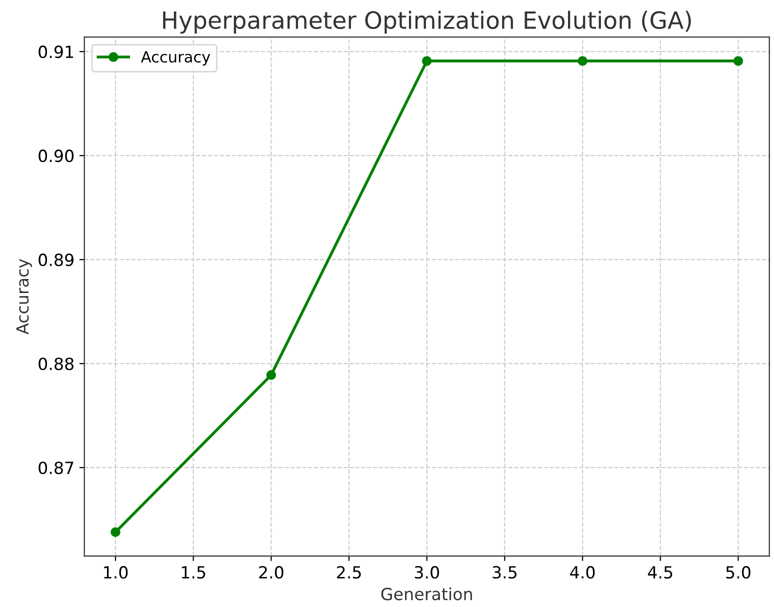  What do you see at coordinates (24, 296) in the screenshot?
I see `y-axis-title: Accuracy` at bounding box center [24, 296].